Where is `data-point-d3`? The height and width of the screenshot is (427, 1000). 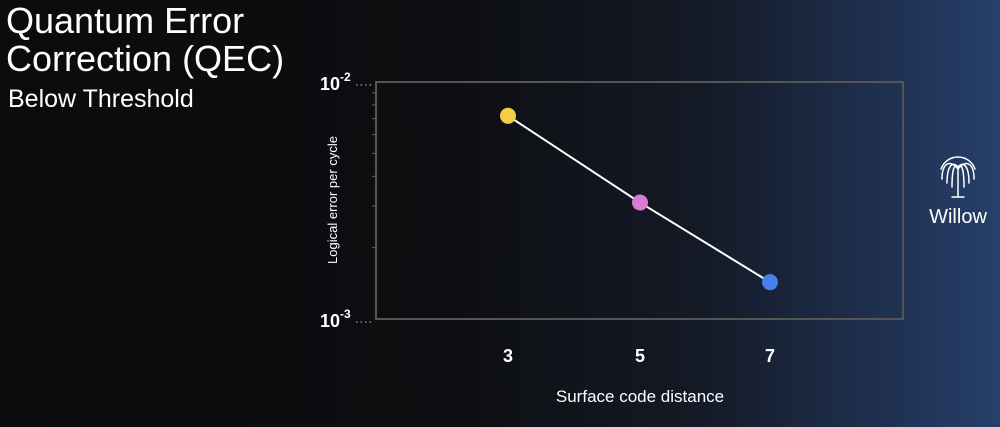
data-point-d3 is located at coordinates (508, 115).